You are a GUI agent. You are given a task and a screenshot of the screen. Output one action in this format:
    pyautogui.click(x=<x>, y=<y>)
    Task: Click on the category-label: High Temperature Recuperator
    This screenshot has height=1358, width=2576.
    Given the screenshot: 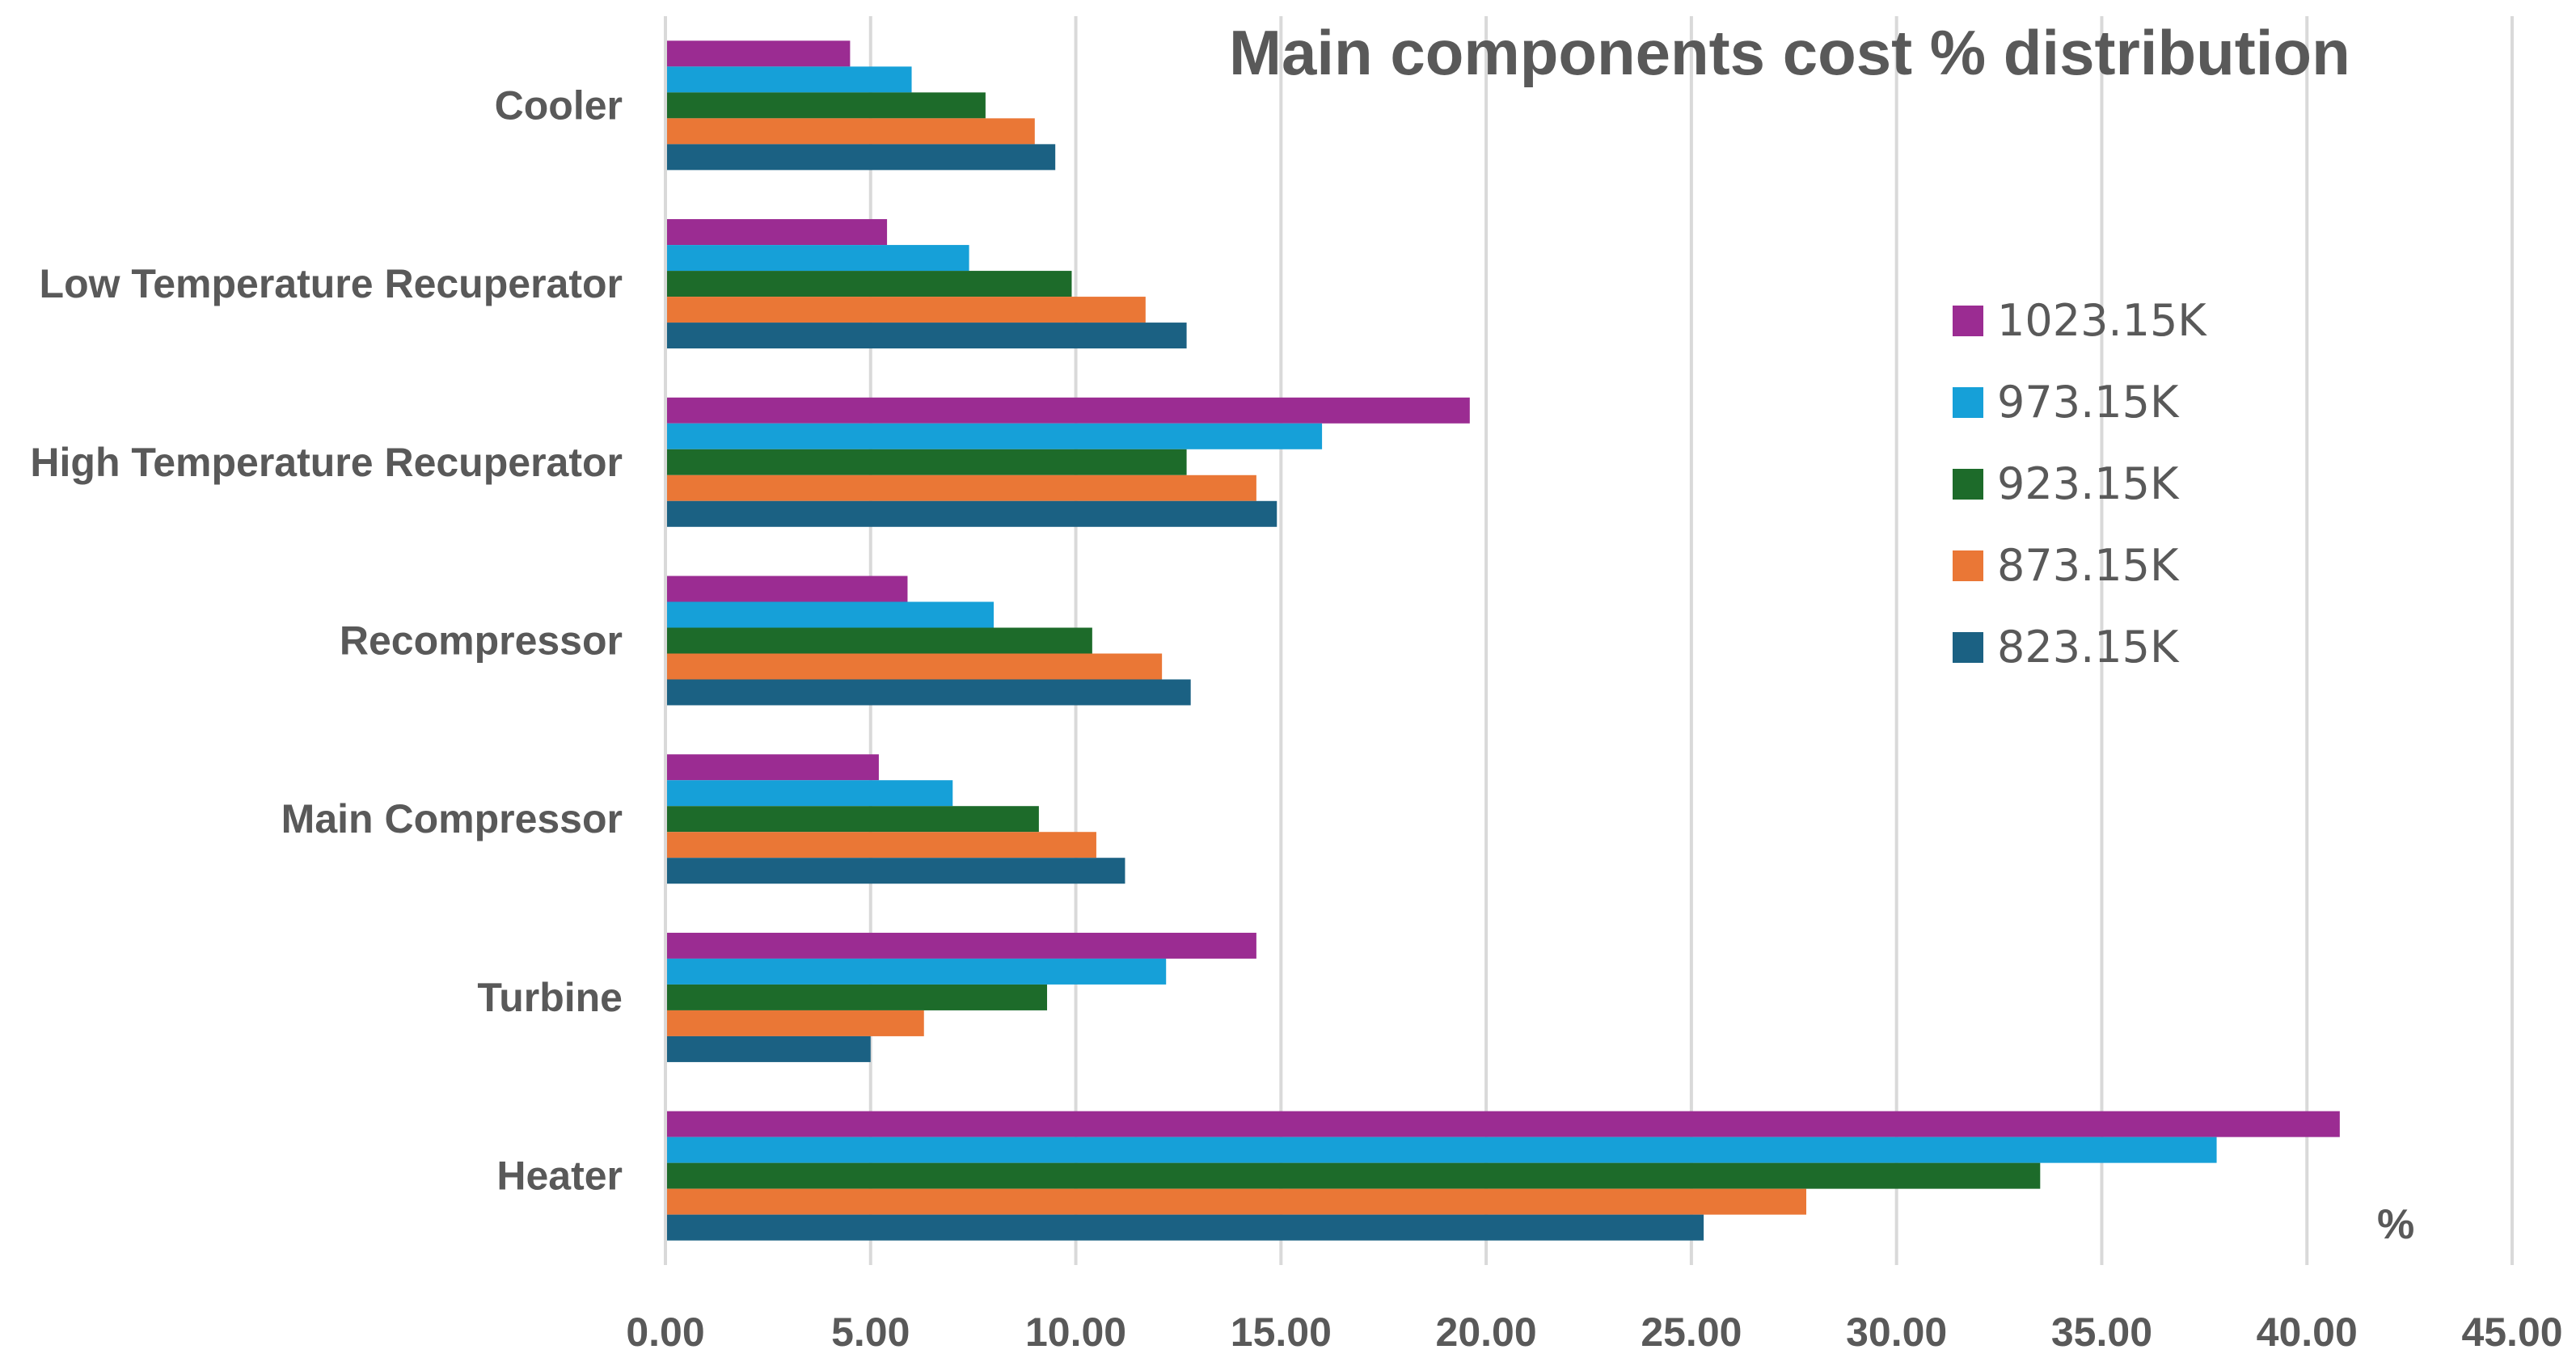 What is the action you would take?
    pyautogui.click(x=326, y=463)
    